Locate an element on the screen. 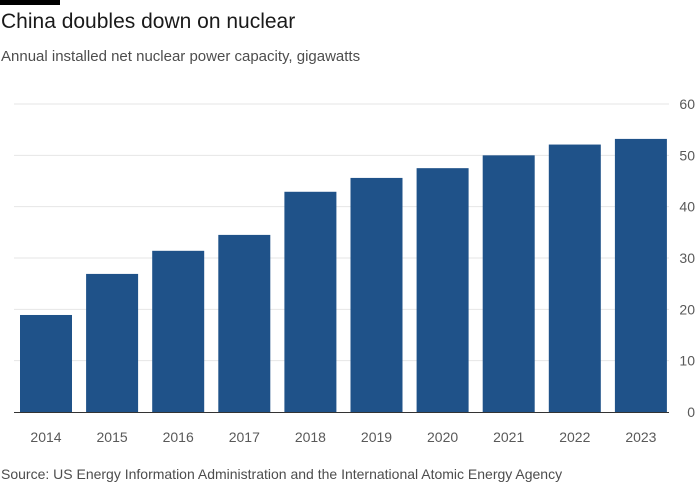  bar-2015 is located at coordinates (112, 342).